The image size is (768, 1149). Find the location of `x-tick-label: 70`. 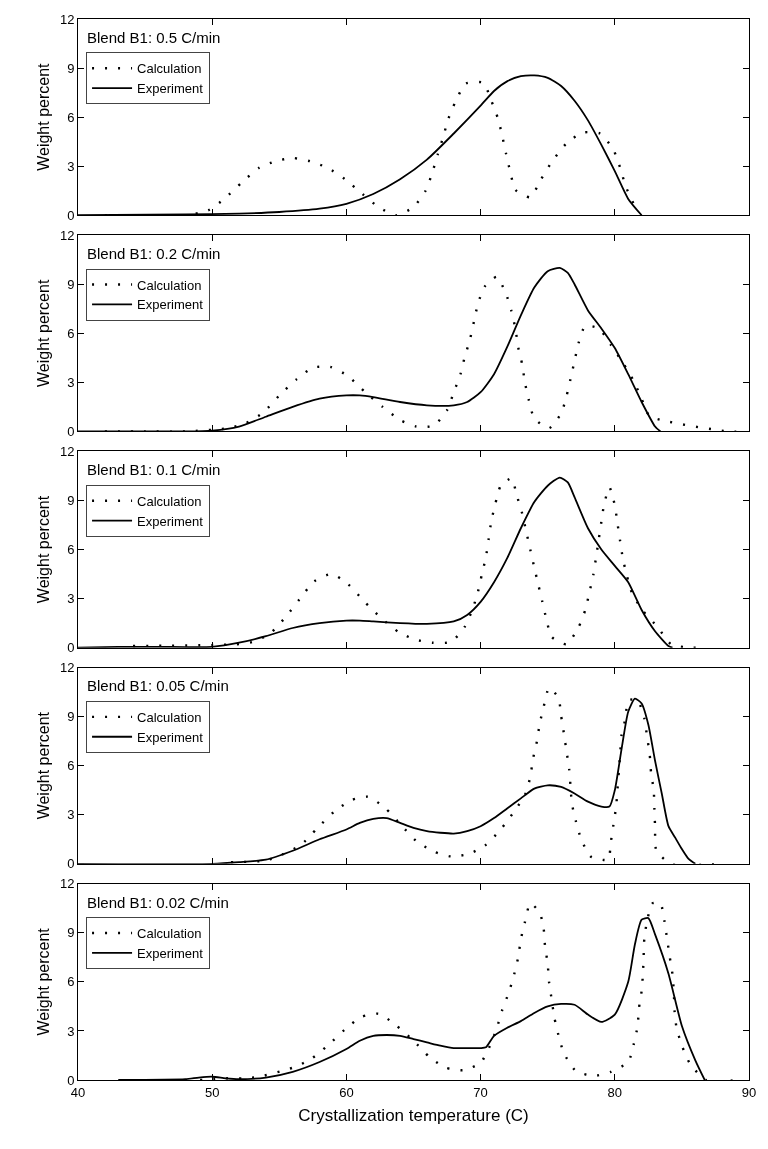

x-tick-label: 70 is located at coordinates (480, 1092).